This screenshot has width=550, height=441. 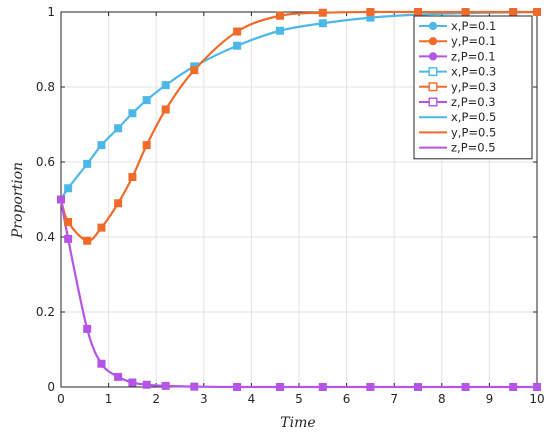 What do you see at coordinates (473, 102) in the screenshot?
I see `legend-label: z,P=0.3` at bounding box center [473, 102].